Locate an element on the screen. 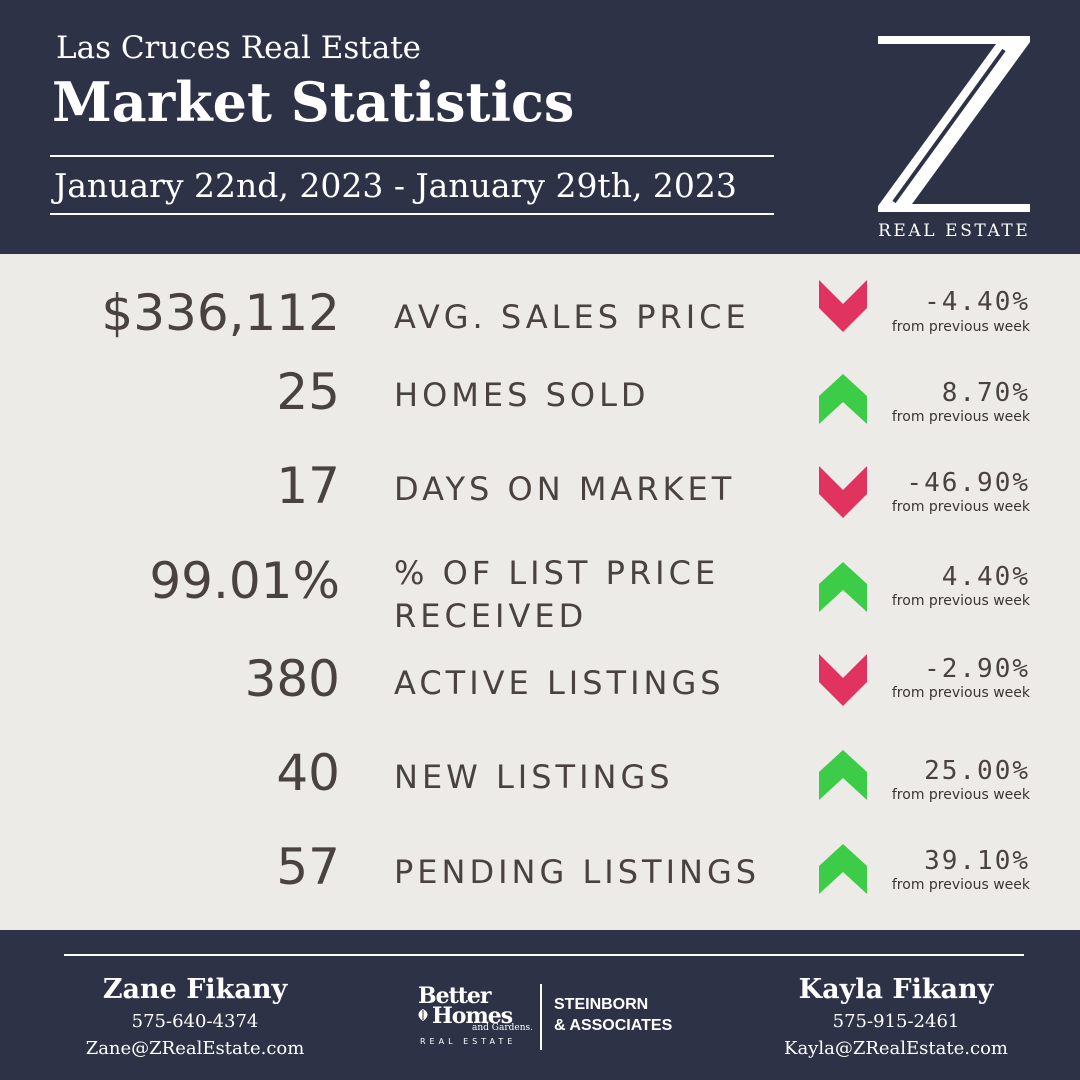  agent-name: Kayla Fikany is located at coordinates (896, 989).